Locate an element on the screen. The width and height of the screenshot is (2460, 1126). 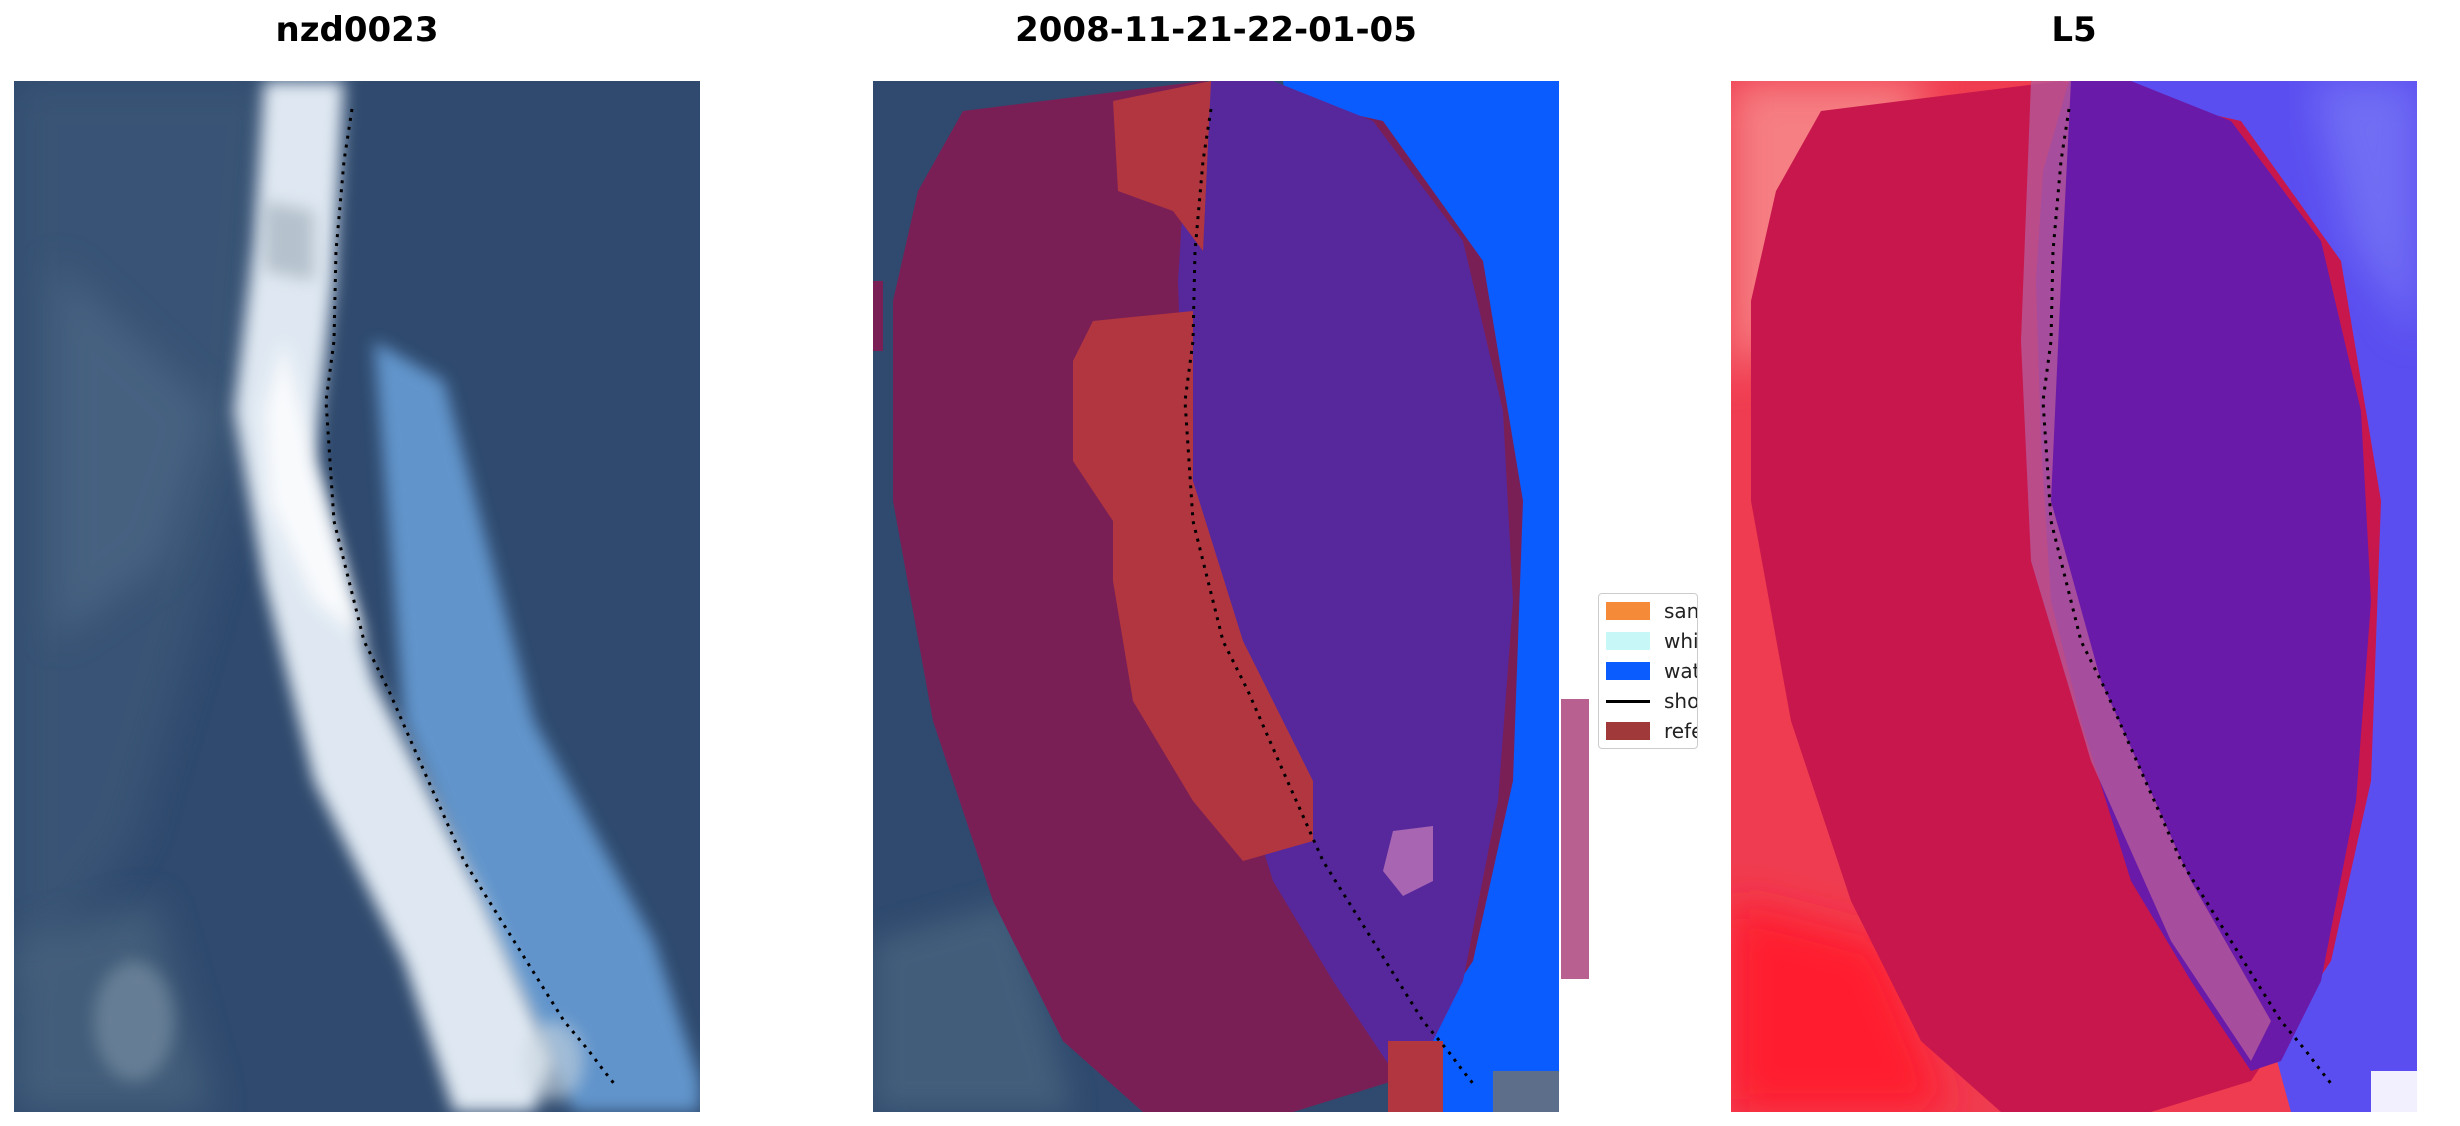
legend-swatch-water is located at coordinates (1628, 671).